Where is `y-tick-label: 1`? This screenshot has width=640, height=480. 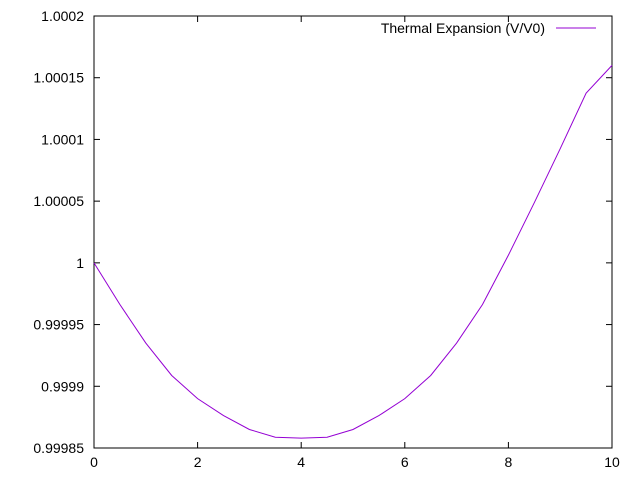 y-tick-label: 1 is located at coordinates (80, 263).